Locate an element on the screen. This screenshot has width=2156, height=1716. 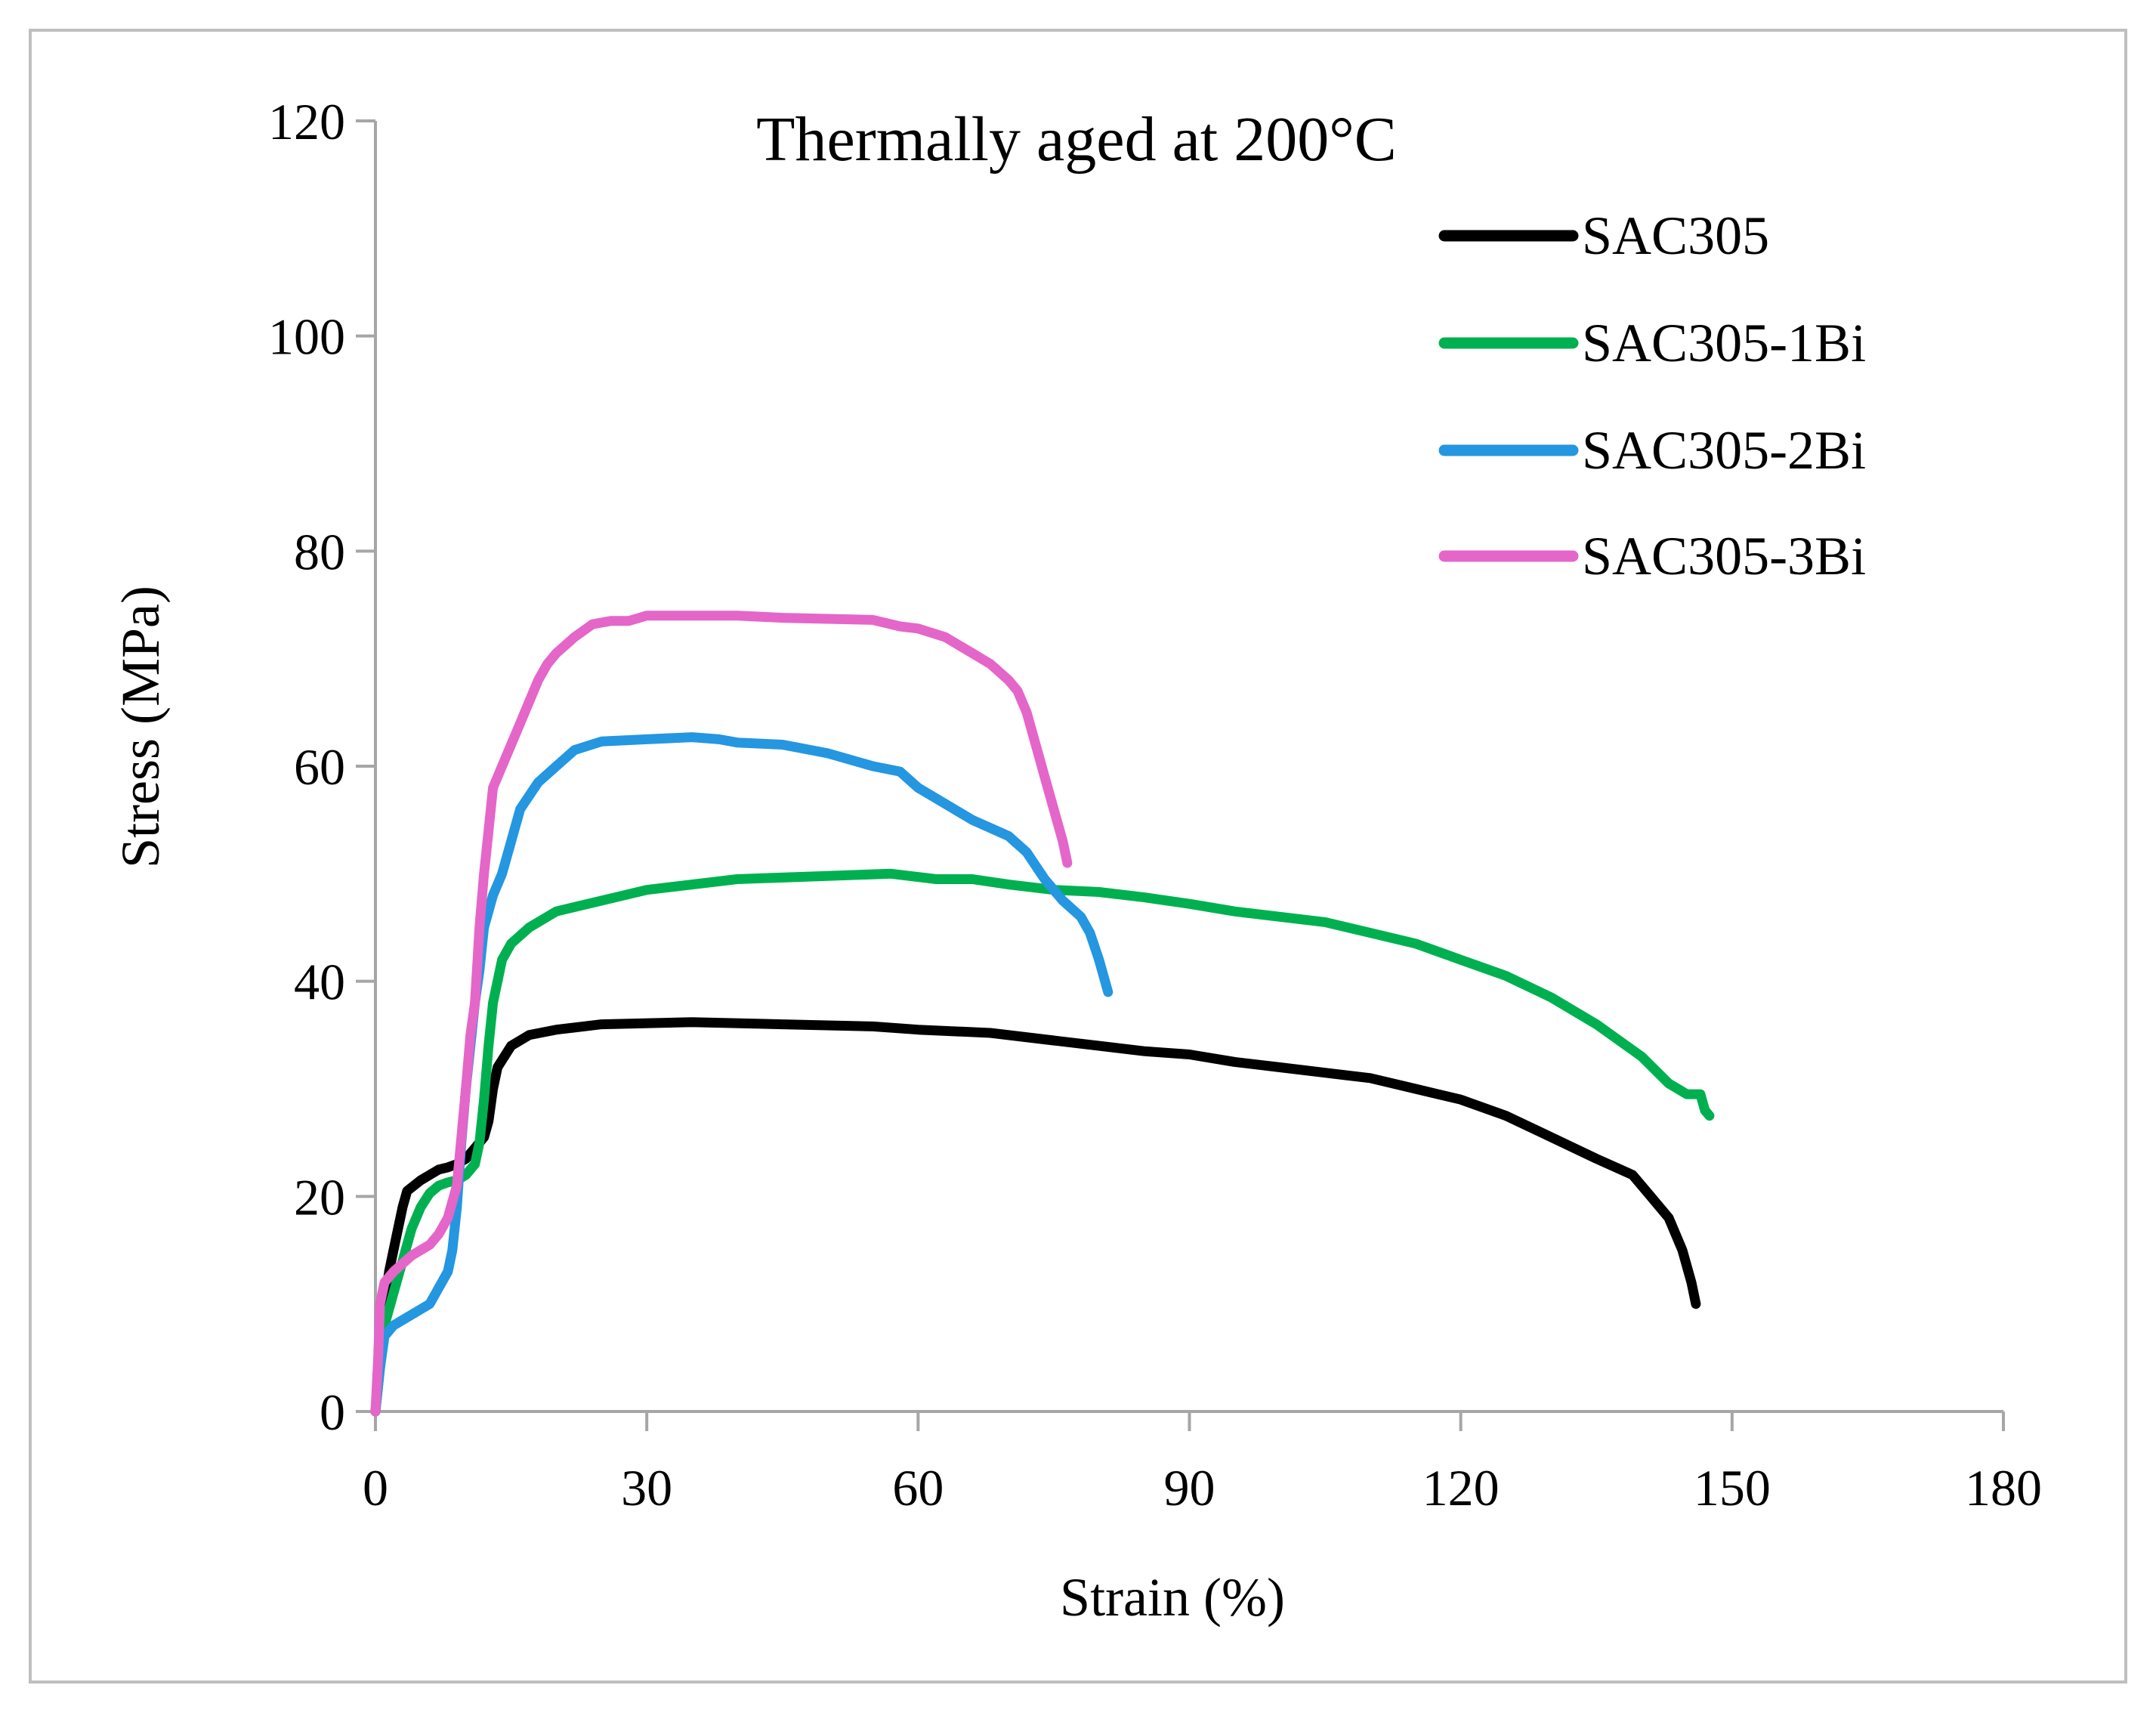
x-tick-label: 120 is located at coordinates (1461, 1488).